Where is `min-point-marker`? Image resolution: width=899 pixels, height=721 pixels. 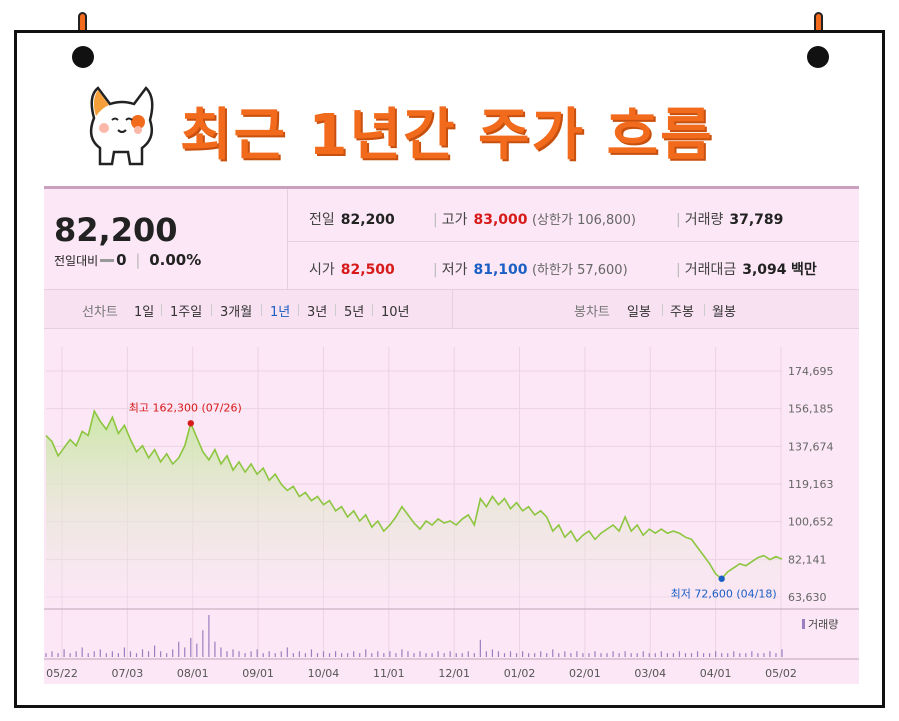
min-point-marker is located at coordinates (721, 578).